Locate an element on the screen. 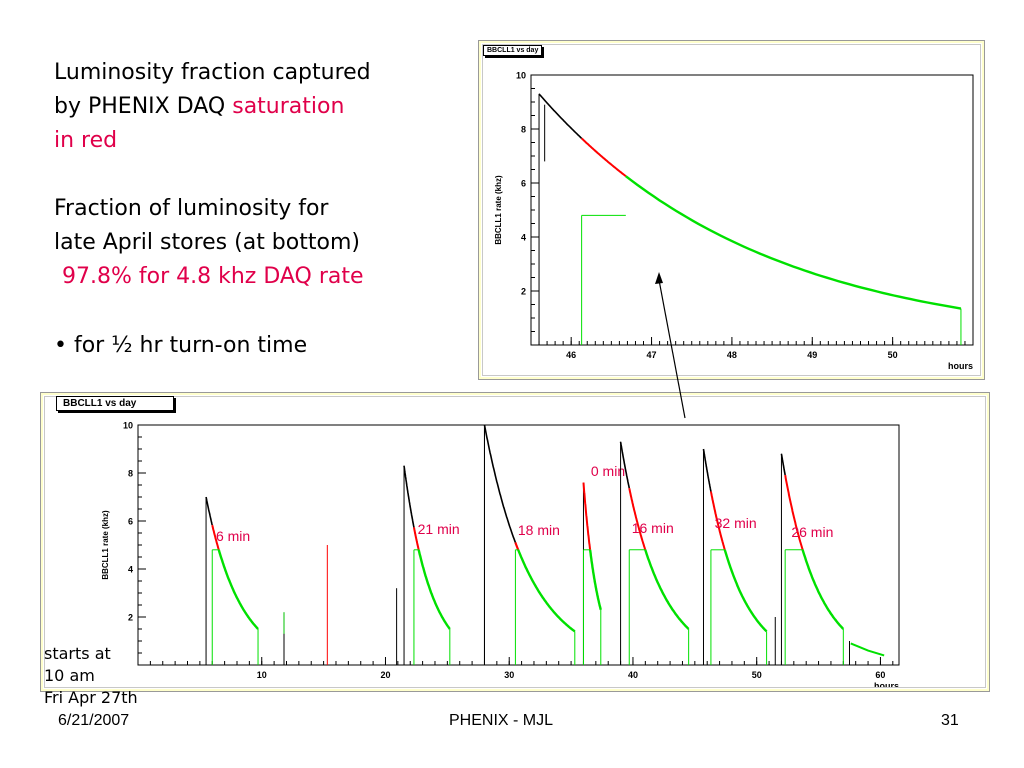 The height and width of the screenshot is (768, 1024). store-2-saturation is located at coordinates (517, 546).